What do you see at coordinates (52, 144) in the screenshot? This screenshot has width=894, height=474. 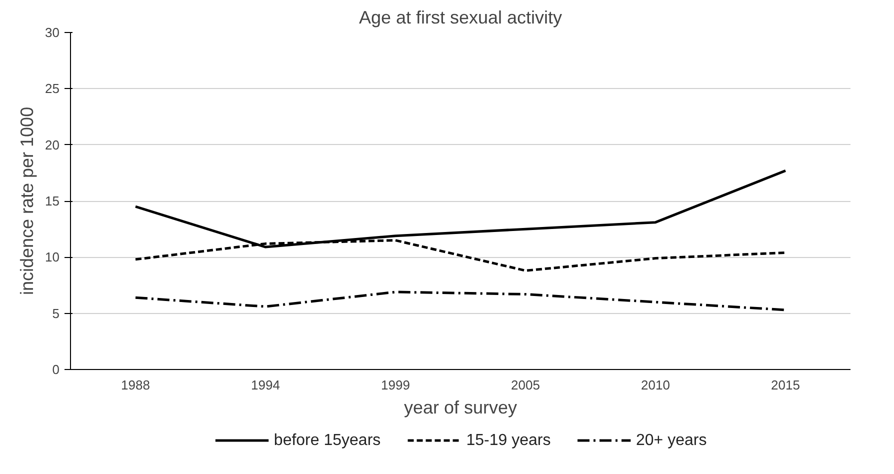 I see `y-tick-label: 20` at bounding box center [52, 144].